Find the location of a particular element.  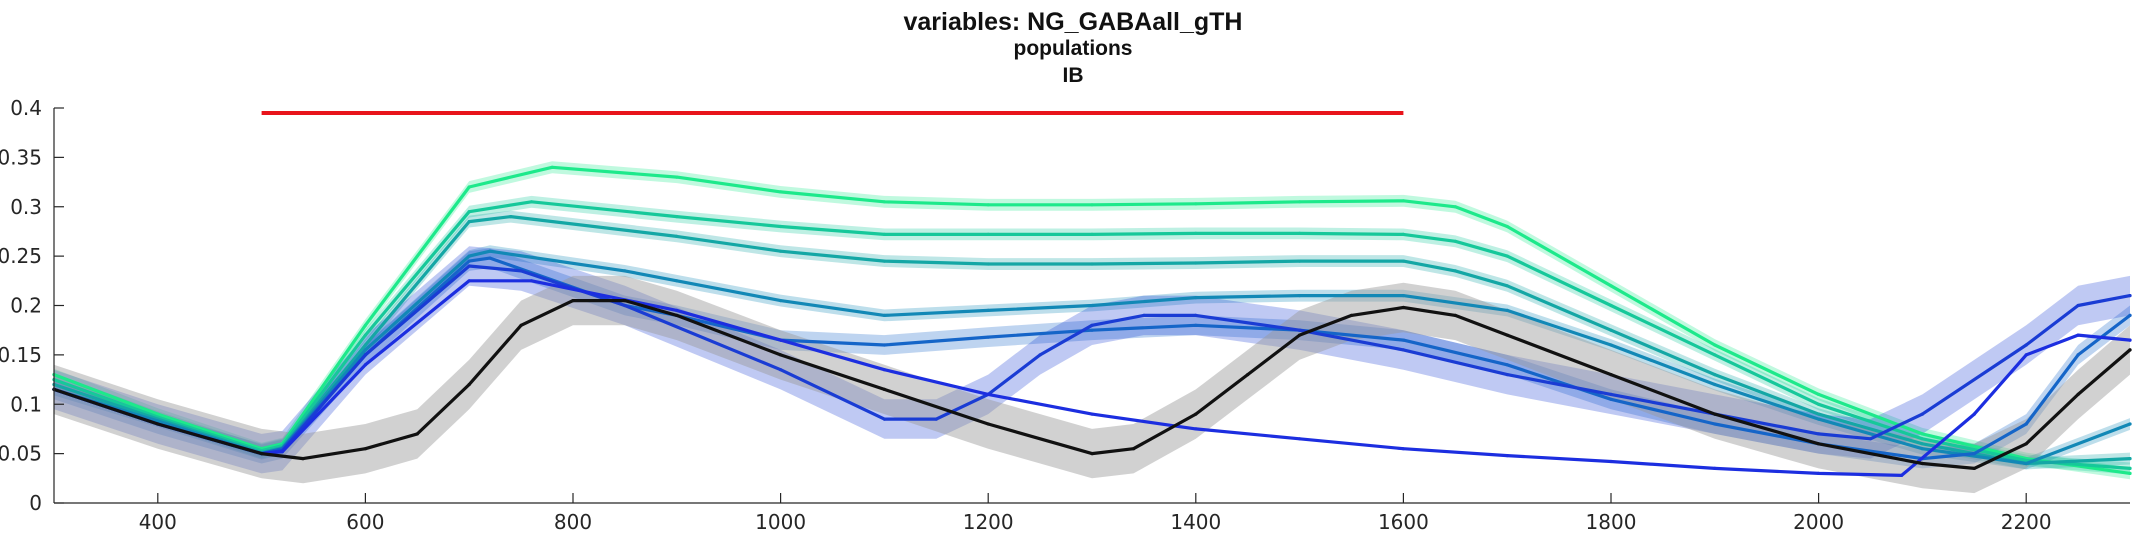

x-tick-label: 2000 is located at coordinates (1818, 521).